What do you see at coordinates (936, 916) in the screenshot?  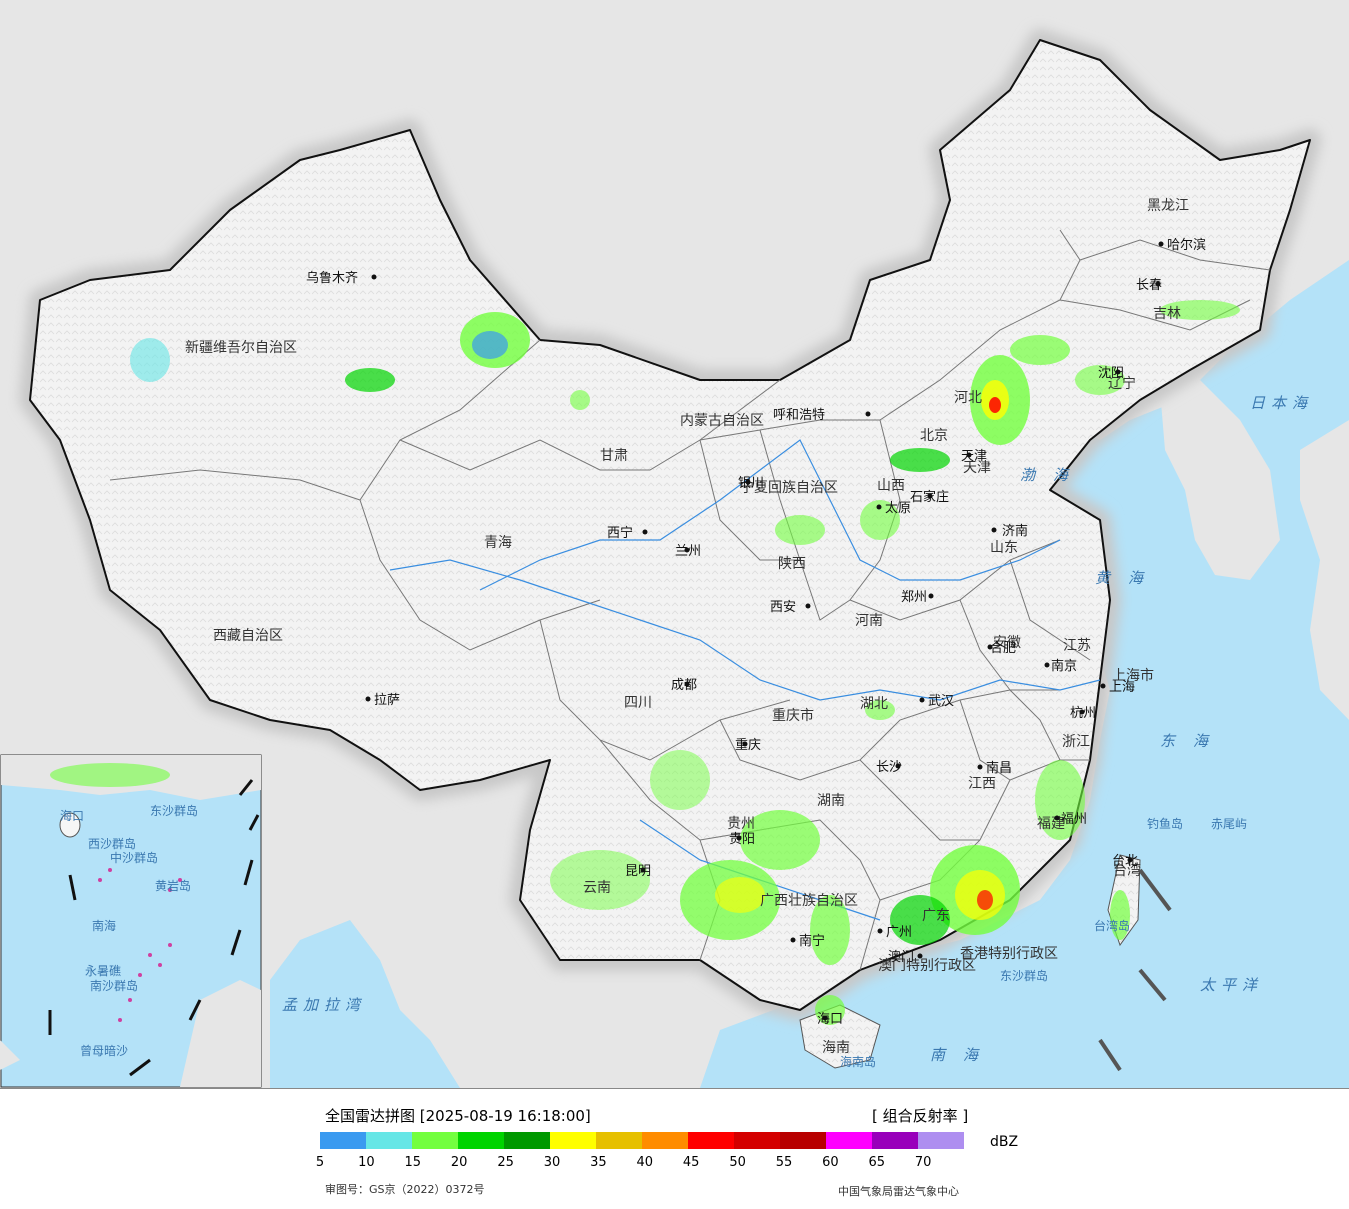 I see `province-label: 广东` at bounding box center [936, 916].